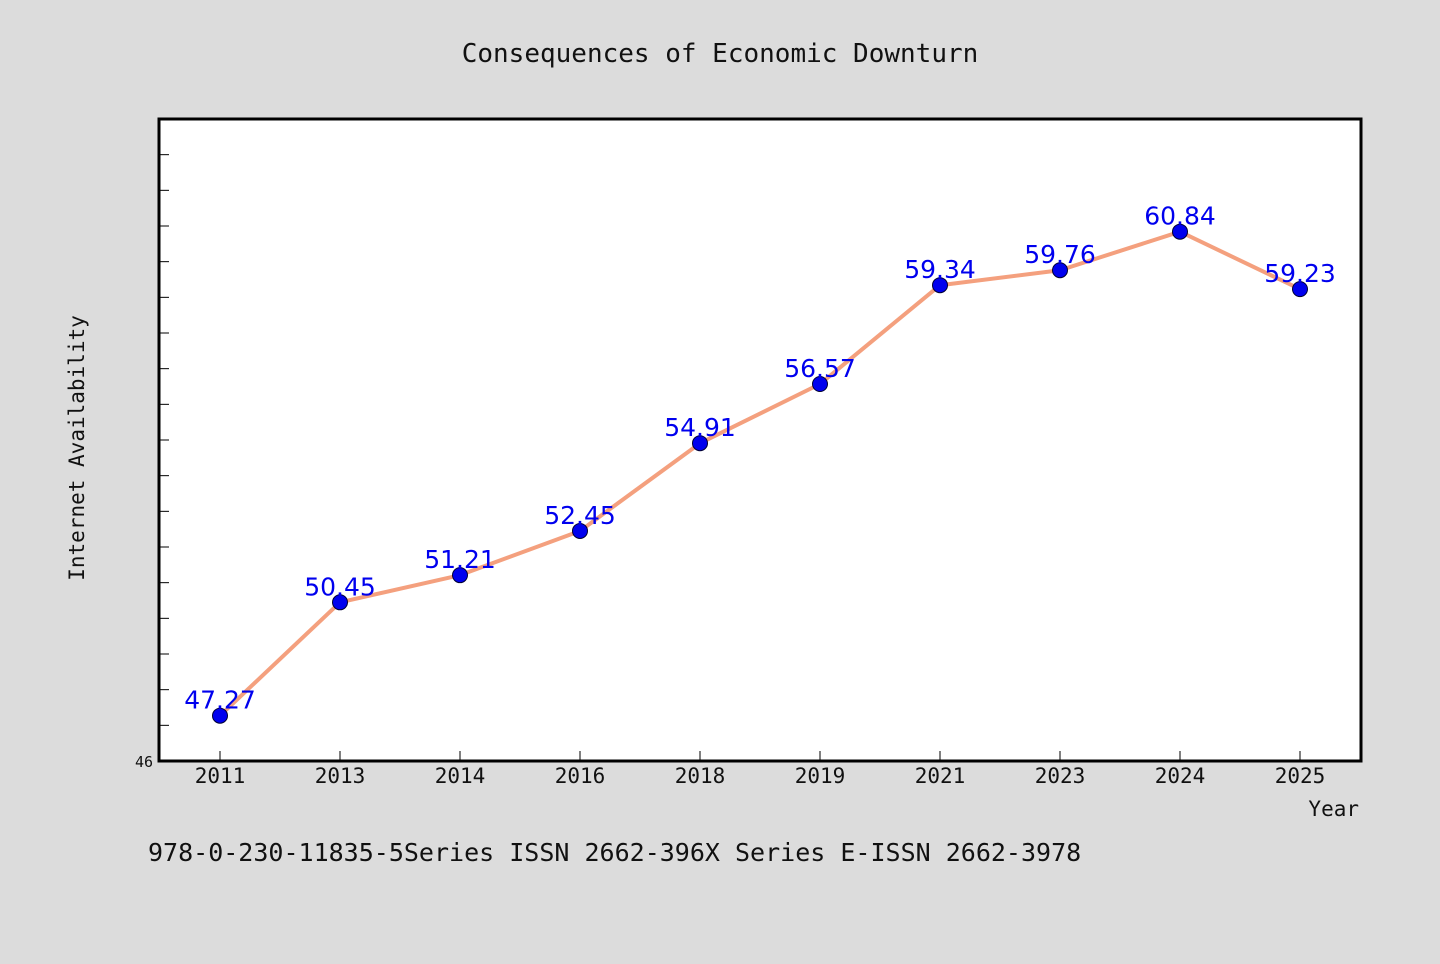 The image size is (1440, 964). I want to click on x-tick-label: 2024, so click(1180, 776).